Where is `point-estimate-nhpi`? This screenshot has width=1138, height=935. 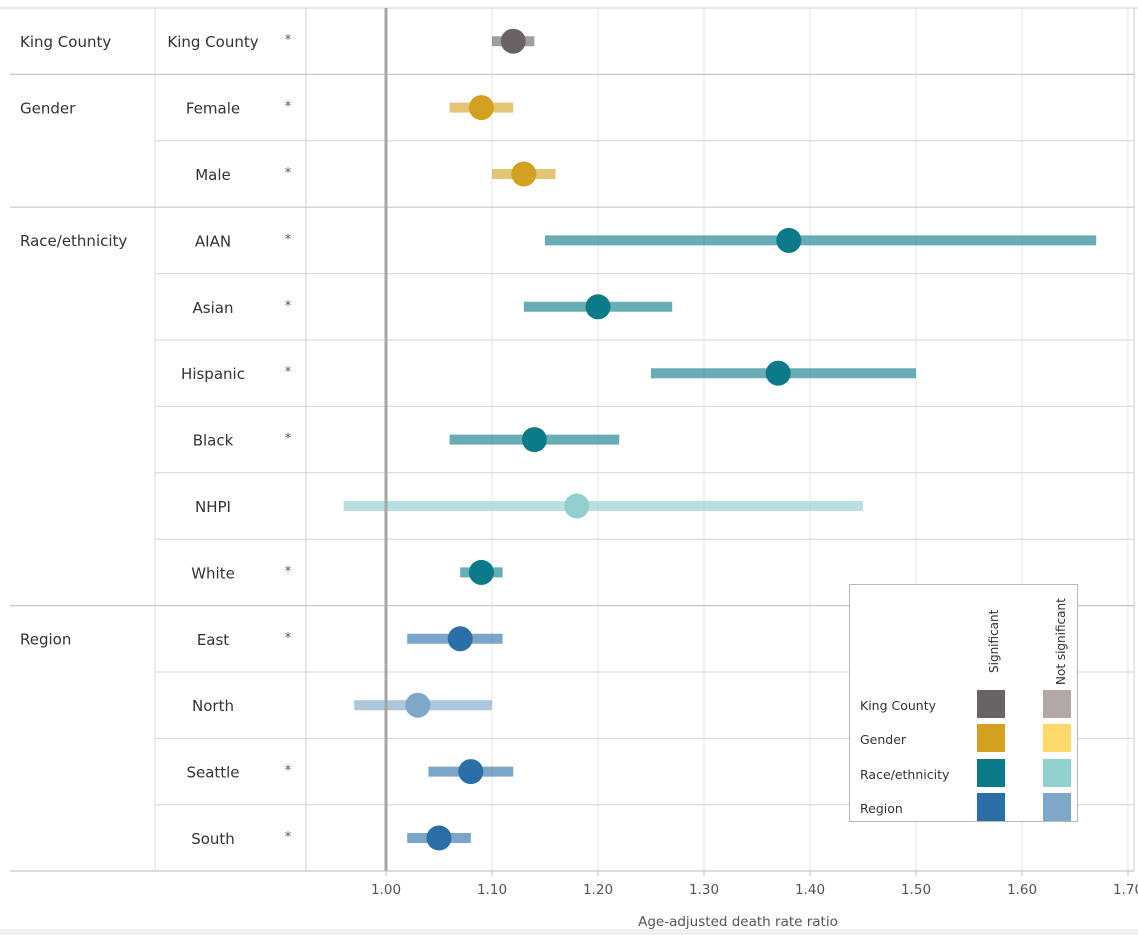
point-estimate-nhpi is located at coordinates (577, 506).